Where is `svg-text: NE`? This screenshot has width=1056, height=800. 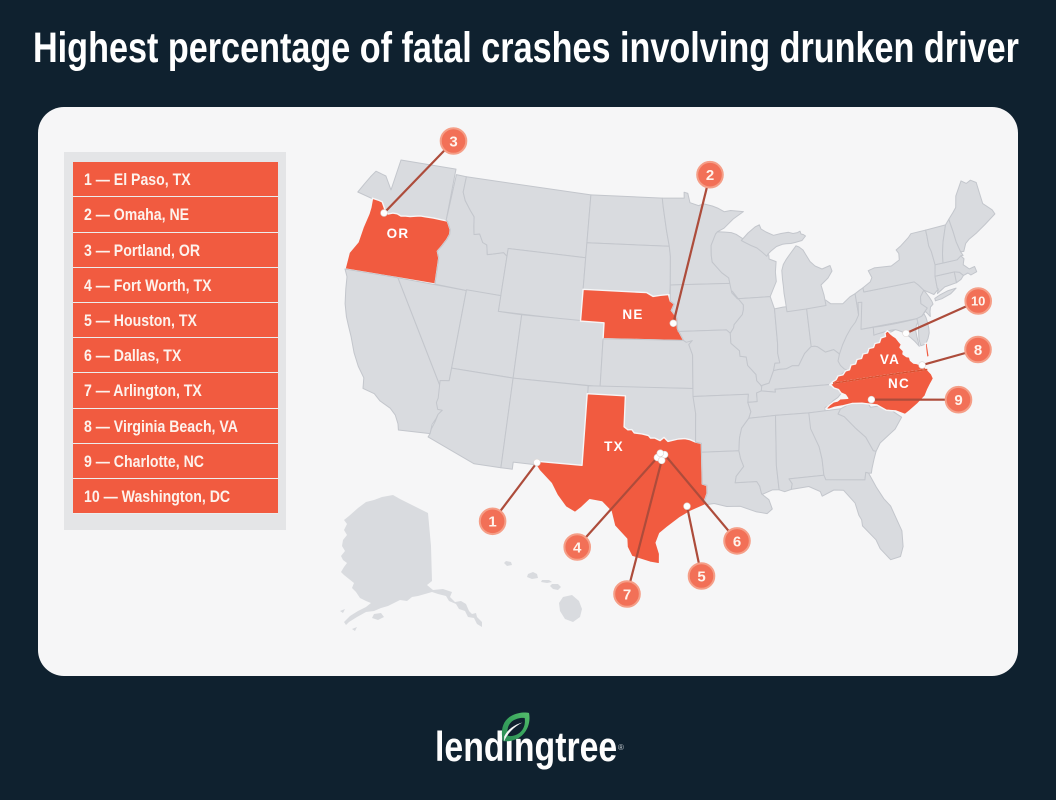
svg-text: NE is located at coordinates (632, 314).